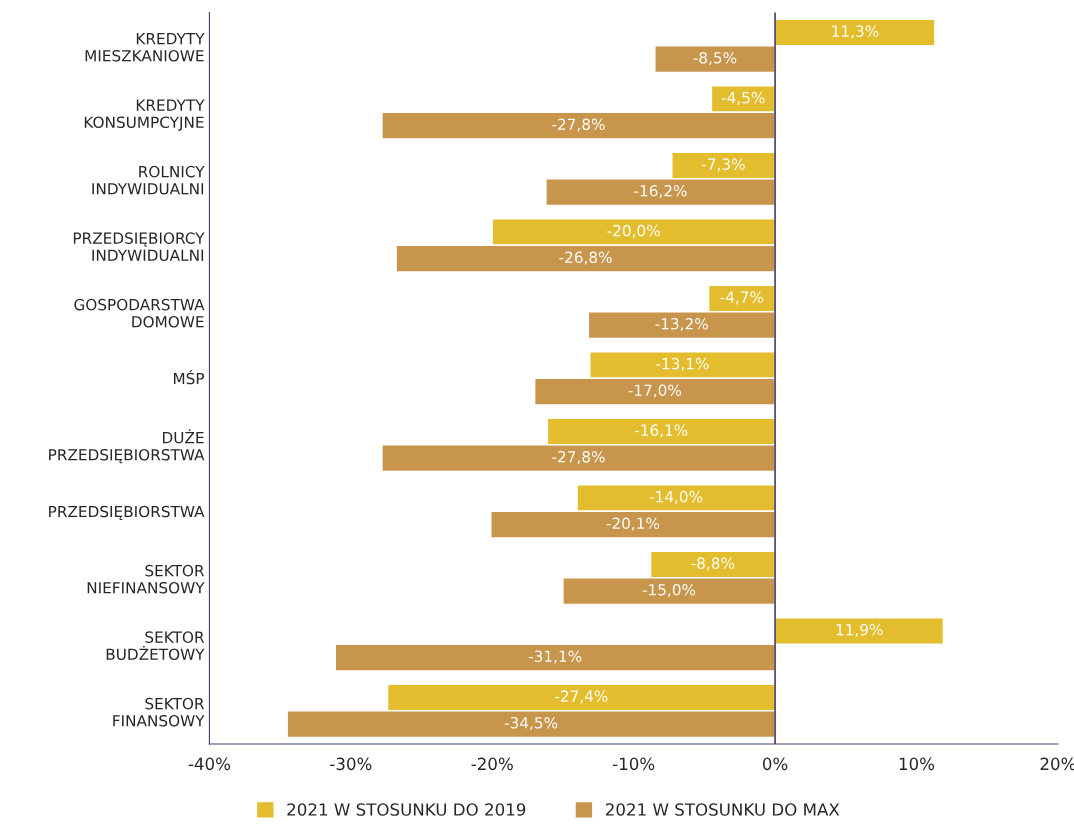 This screenshot has width=1074, height=836. What do you see at coordinates (633, 524) in the screenshot?
I see `data-label: -20,1%` at bounding box center [633, 524].